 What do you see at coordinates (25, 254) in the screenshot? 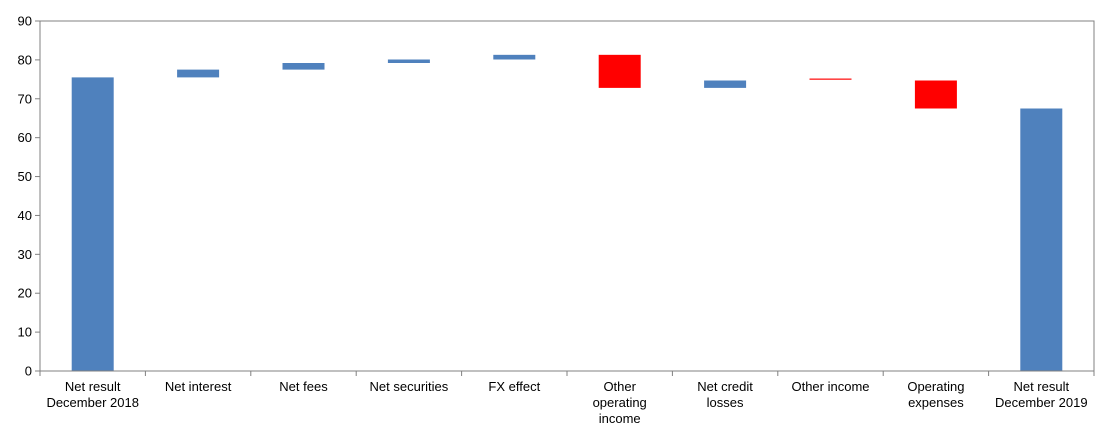
I see `y-tick-label: 30` at bounding box center [25, 254].